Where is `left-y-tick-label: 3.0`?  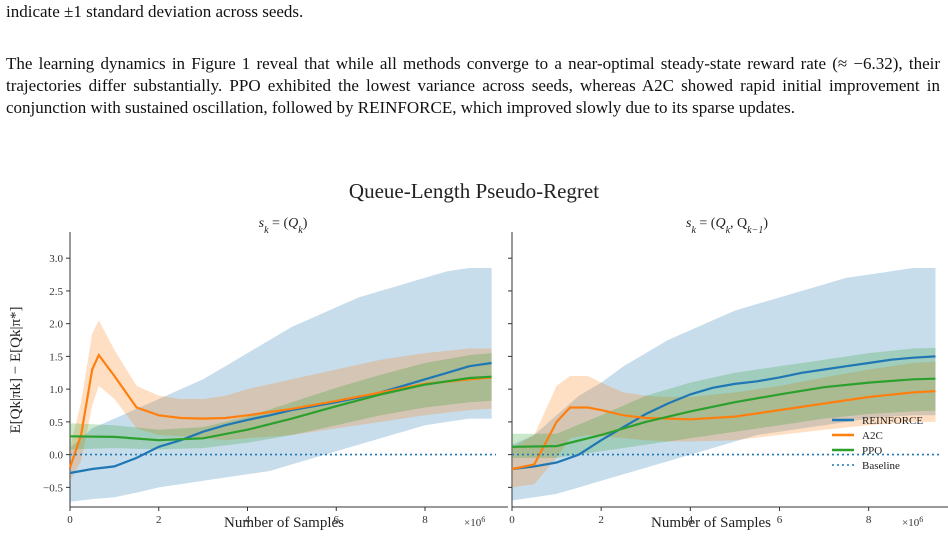 left-y-tick-label: 3.0 is located at coordinates (56, 259).